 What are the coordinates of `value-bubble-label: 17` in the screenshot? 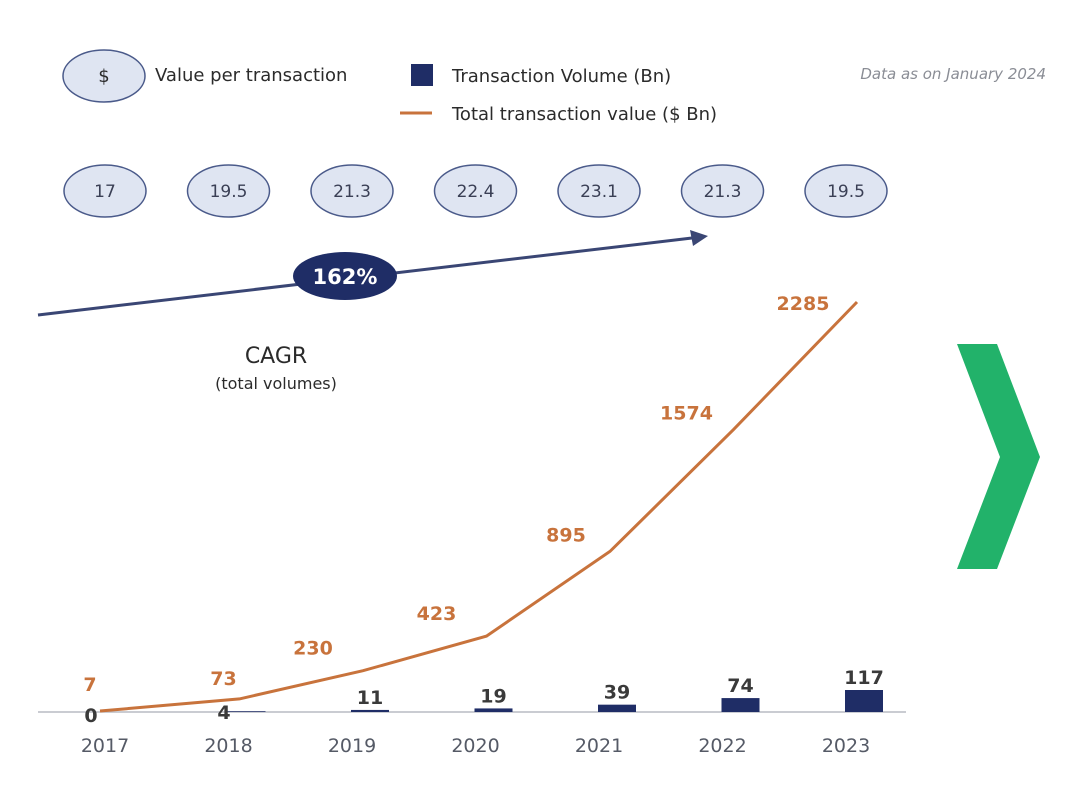 It's located at (105, 192).